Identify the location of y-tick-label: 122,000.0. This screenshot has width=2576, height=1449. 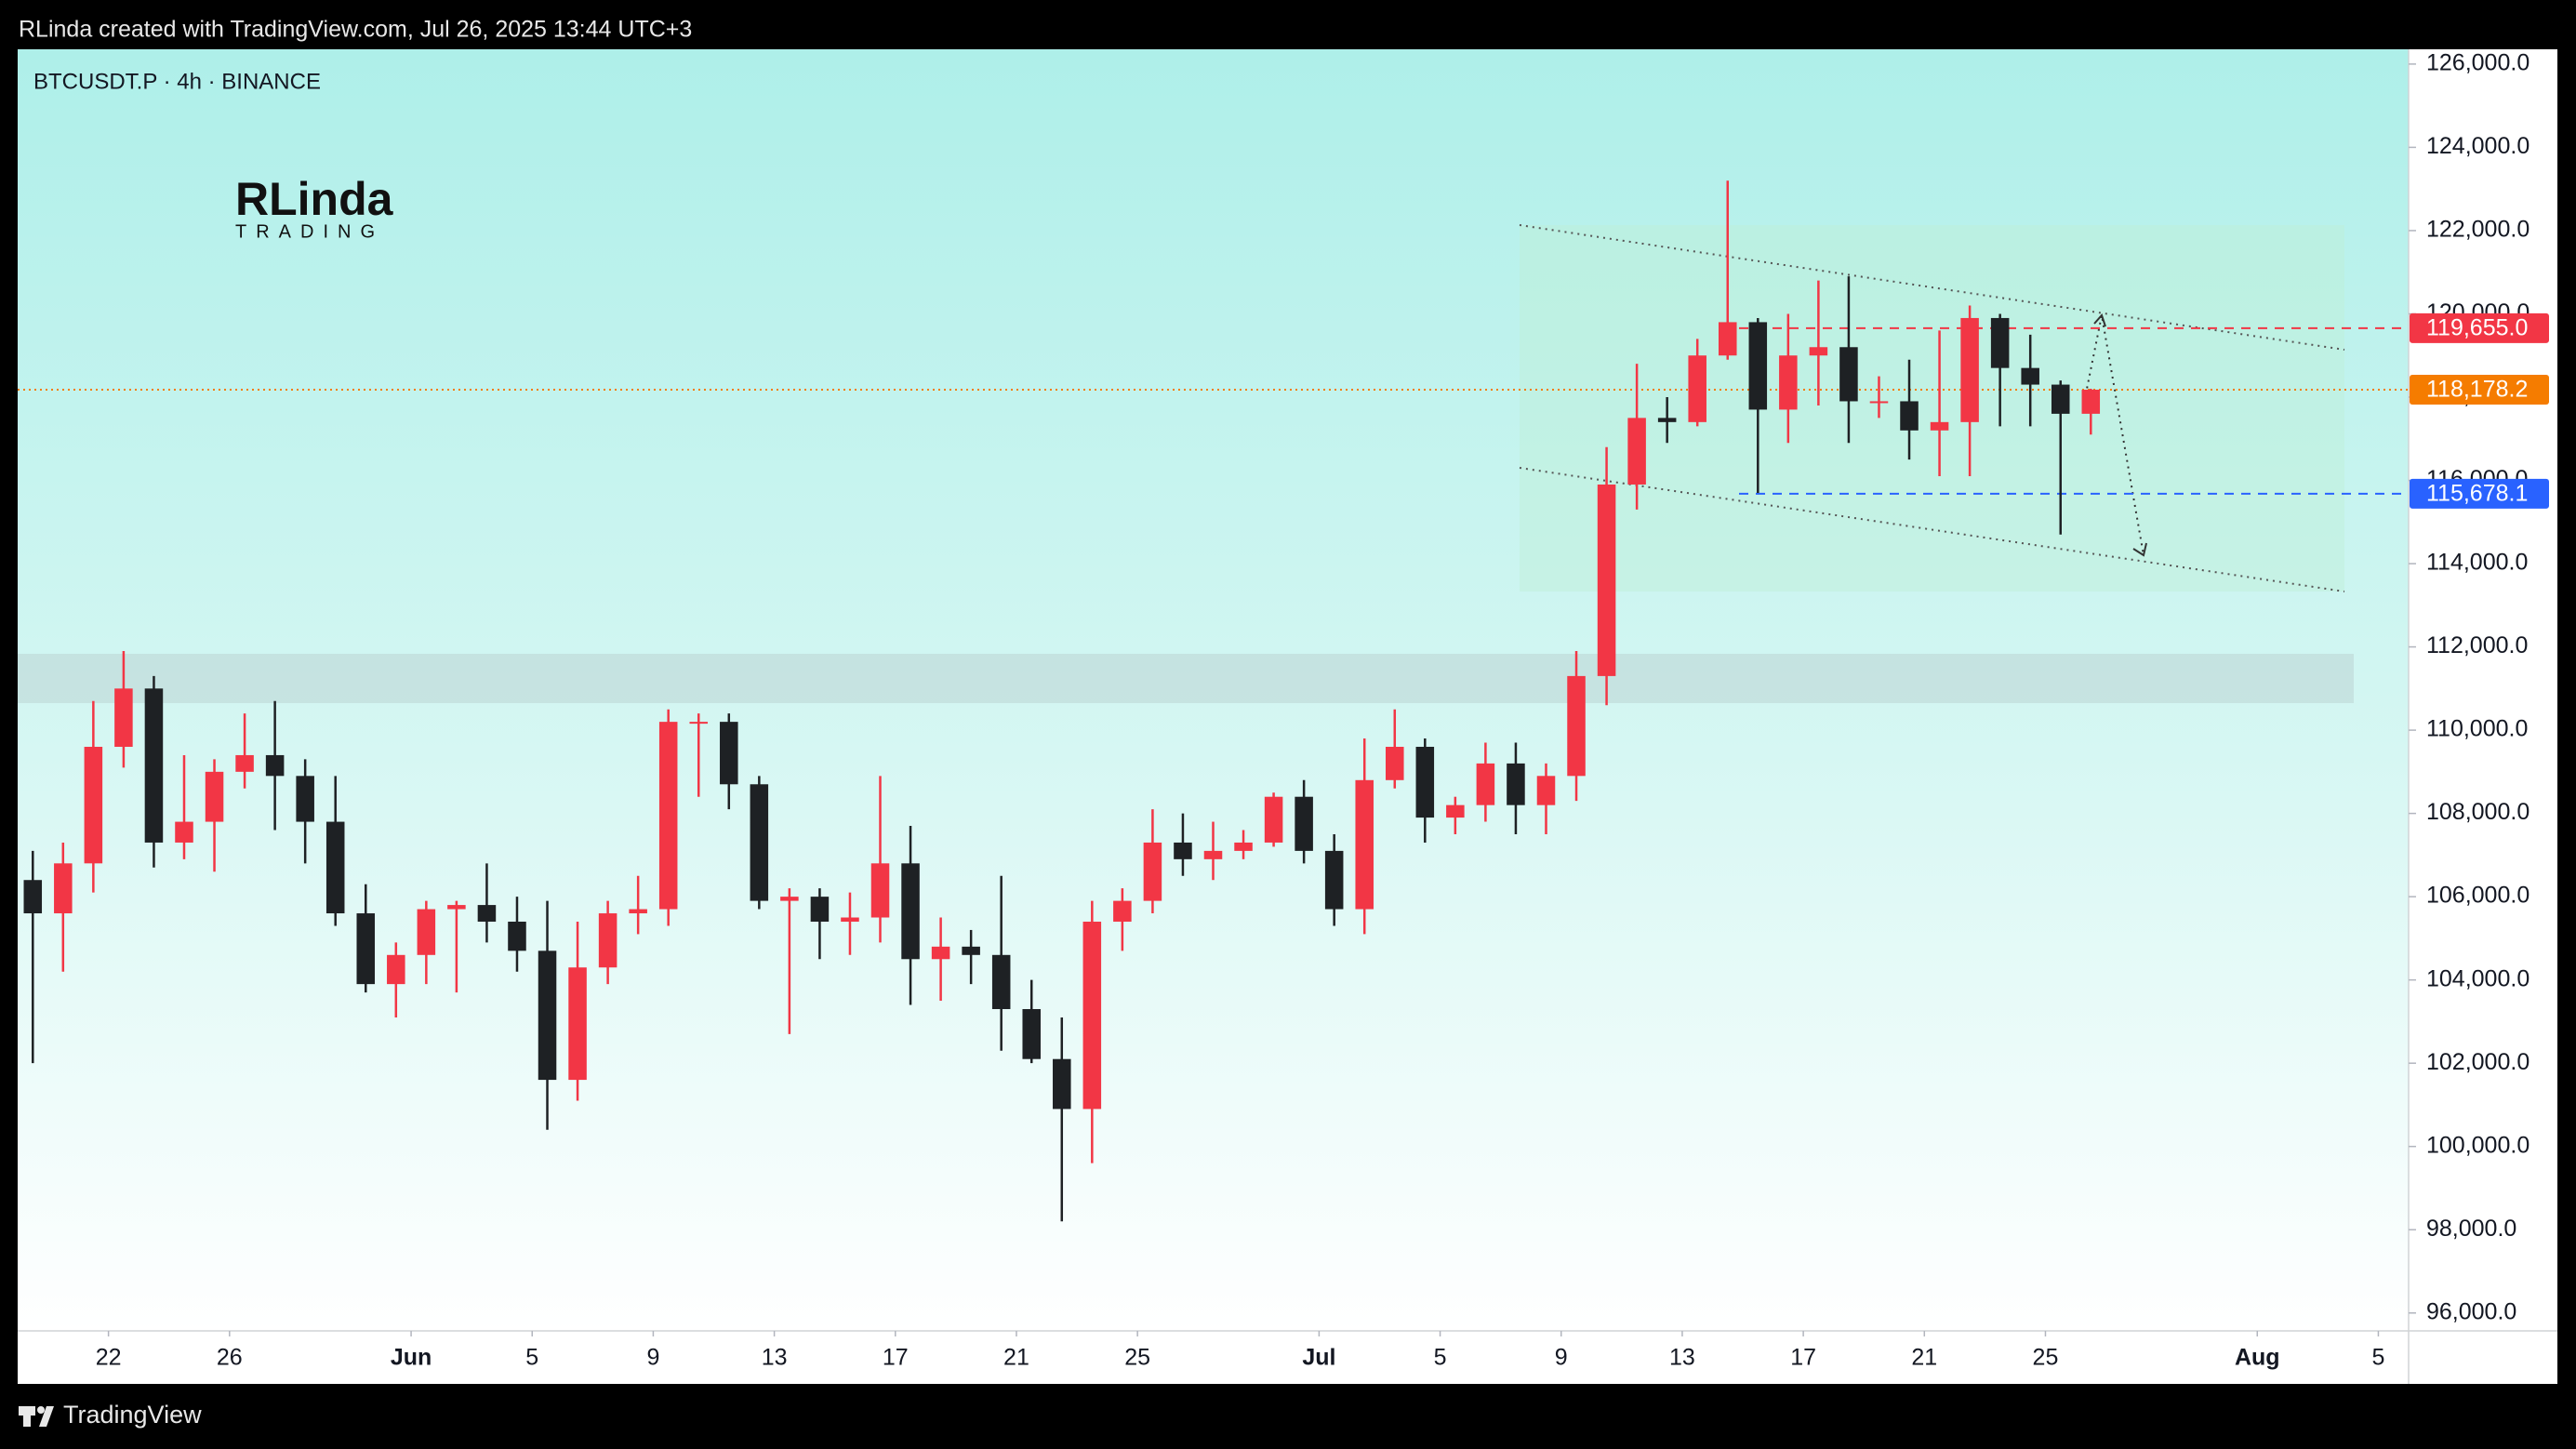
(2478, 230).